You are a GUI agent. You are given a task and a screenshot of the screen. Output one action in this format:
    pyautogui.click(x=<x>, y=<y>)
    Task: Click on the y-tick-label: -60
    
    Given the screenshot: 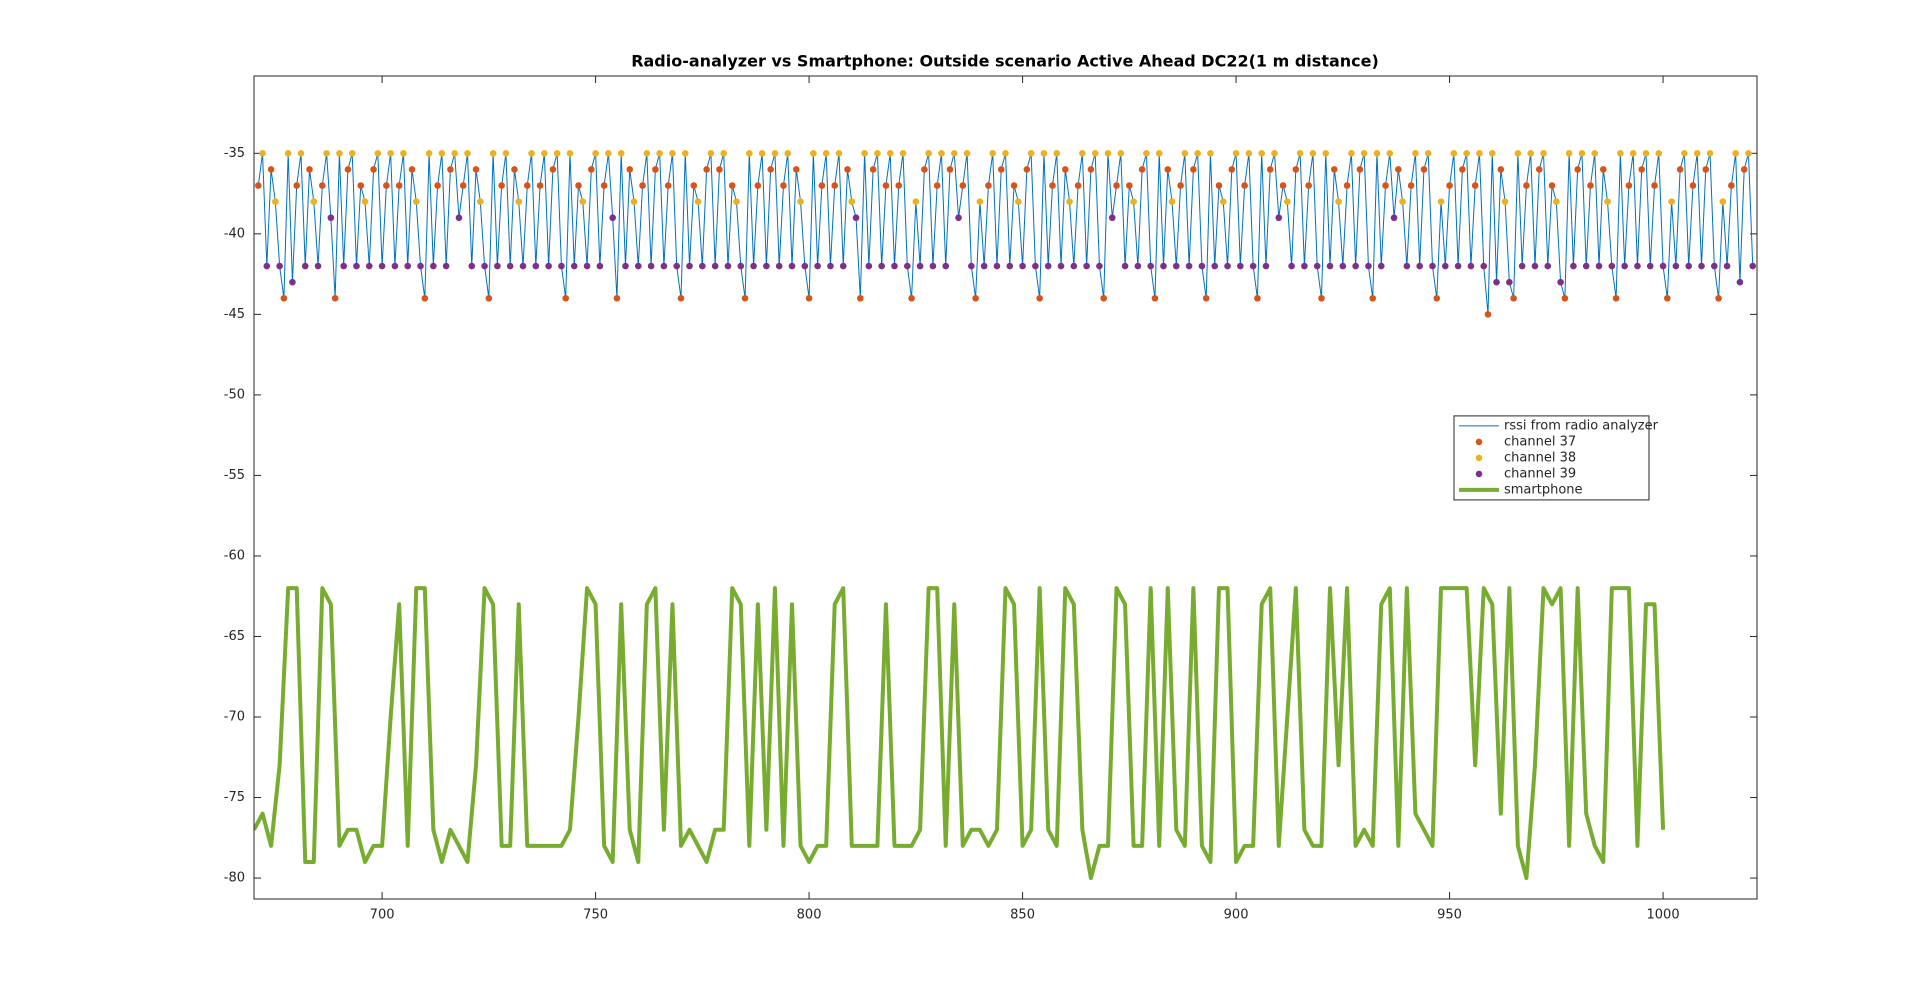 What is the action you would take?
    pyautogui.click(x=234, y=555)
    